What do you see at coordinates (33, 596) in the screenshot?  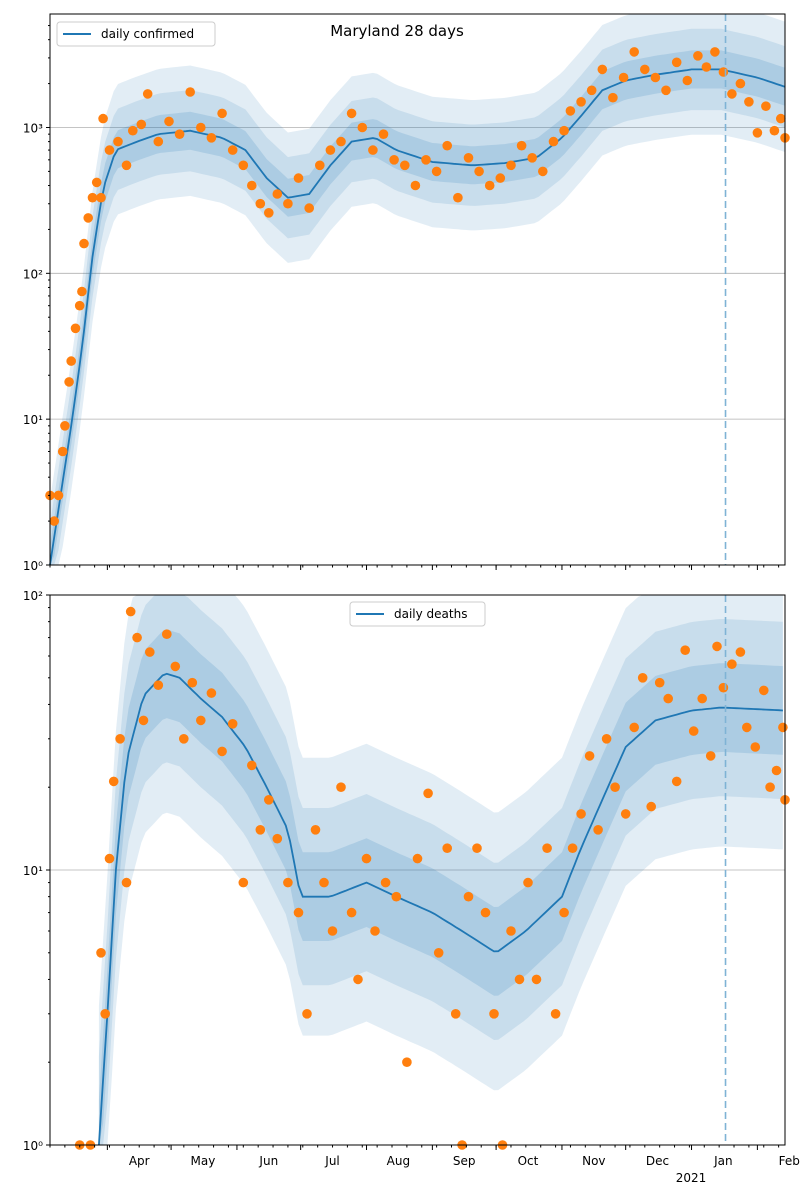 I see `deaths-y-tick-label: 10²` at bounding box center [33, 596].